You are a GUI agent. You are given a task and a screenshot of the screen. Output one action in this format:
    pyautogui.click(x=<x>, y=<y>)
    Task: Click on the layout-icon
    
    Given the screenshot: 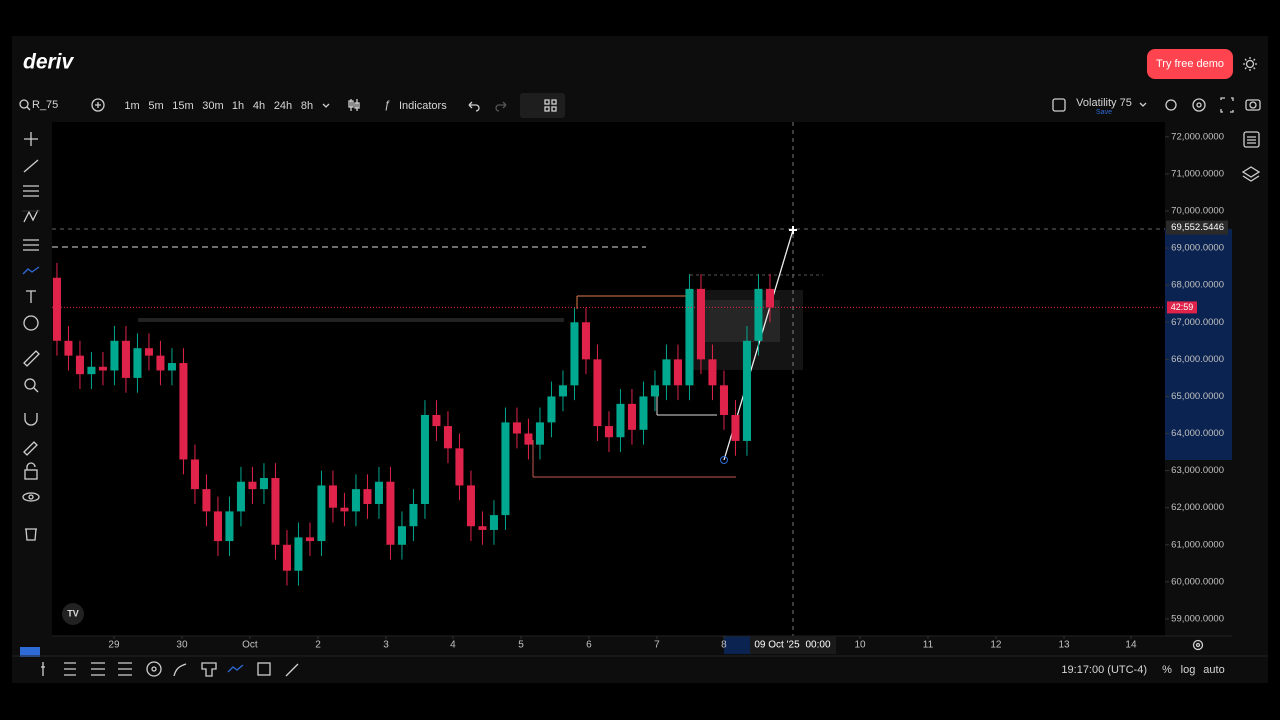 What is the action you would take?
    pyautogui.click(x=550, y=105)
    